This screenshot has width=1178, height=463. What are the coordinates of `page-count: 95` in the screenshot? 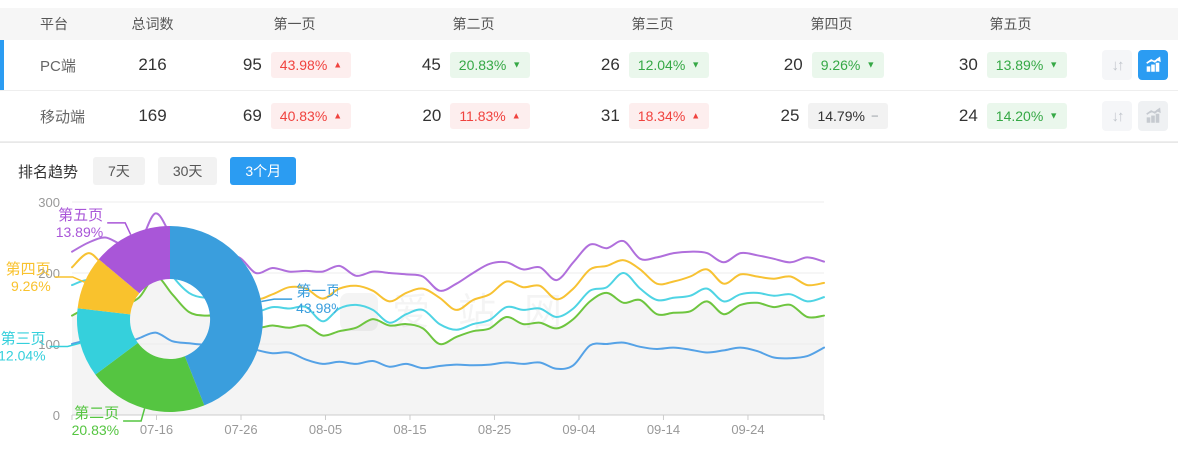 It's located at (252, 64).